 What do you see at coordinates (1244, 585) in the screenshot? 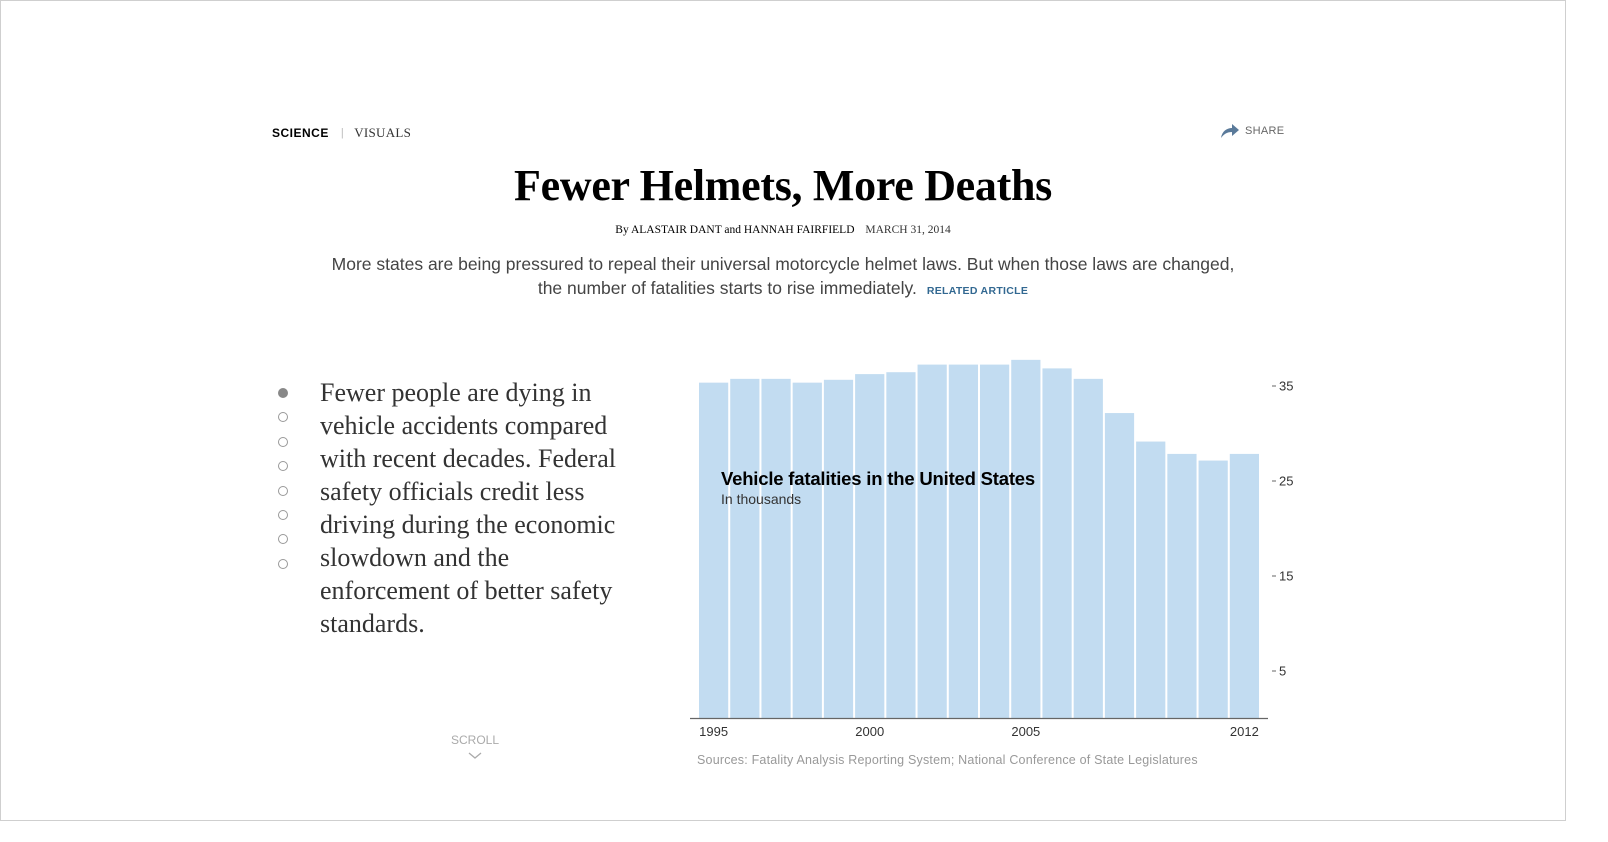
I see `bar-2012` at bounding box center [1244, 585].